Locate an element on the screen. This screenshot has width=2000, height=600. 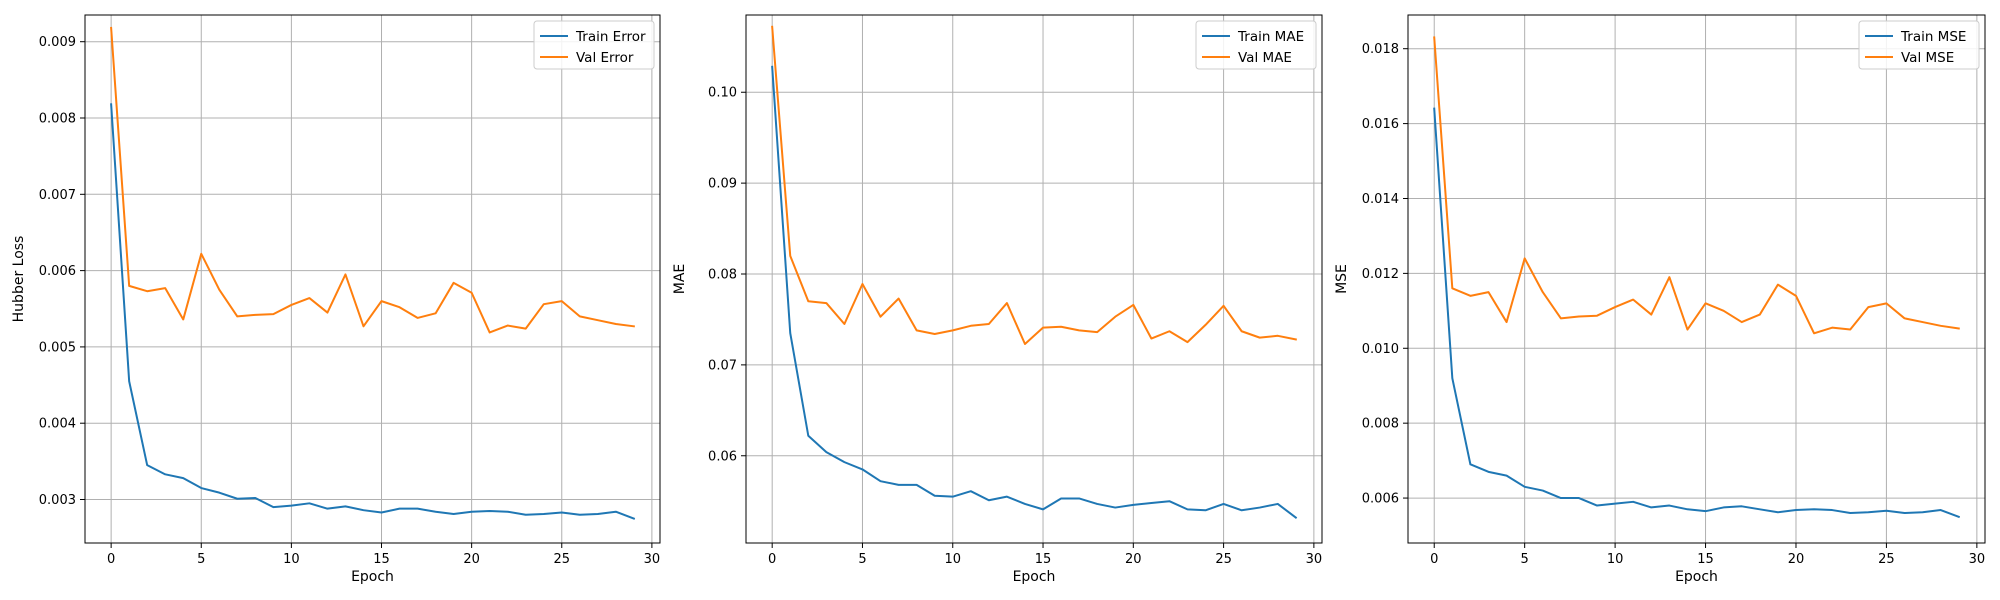
legend: Train Error Val Error is located at coordinates (594, 45).